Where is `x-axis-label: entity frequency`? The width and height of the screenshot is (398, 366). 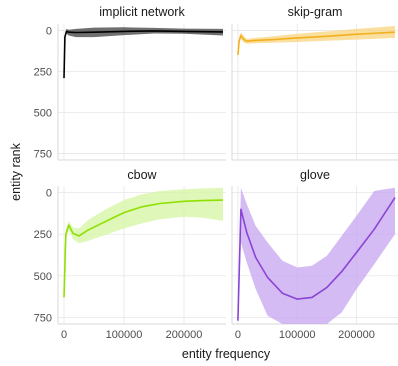
x-axis-label: entity frequency is located at coordinates (226, 354).